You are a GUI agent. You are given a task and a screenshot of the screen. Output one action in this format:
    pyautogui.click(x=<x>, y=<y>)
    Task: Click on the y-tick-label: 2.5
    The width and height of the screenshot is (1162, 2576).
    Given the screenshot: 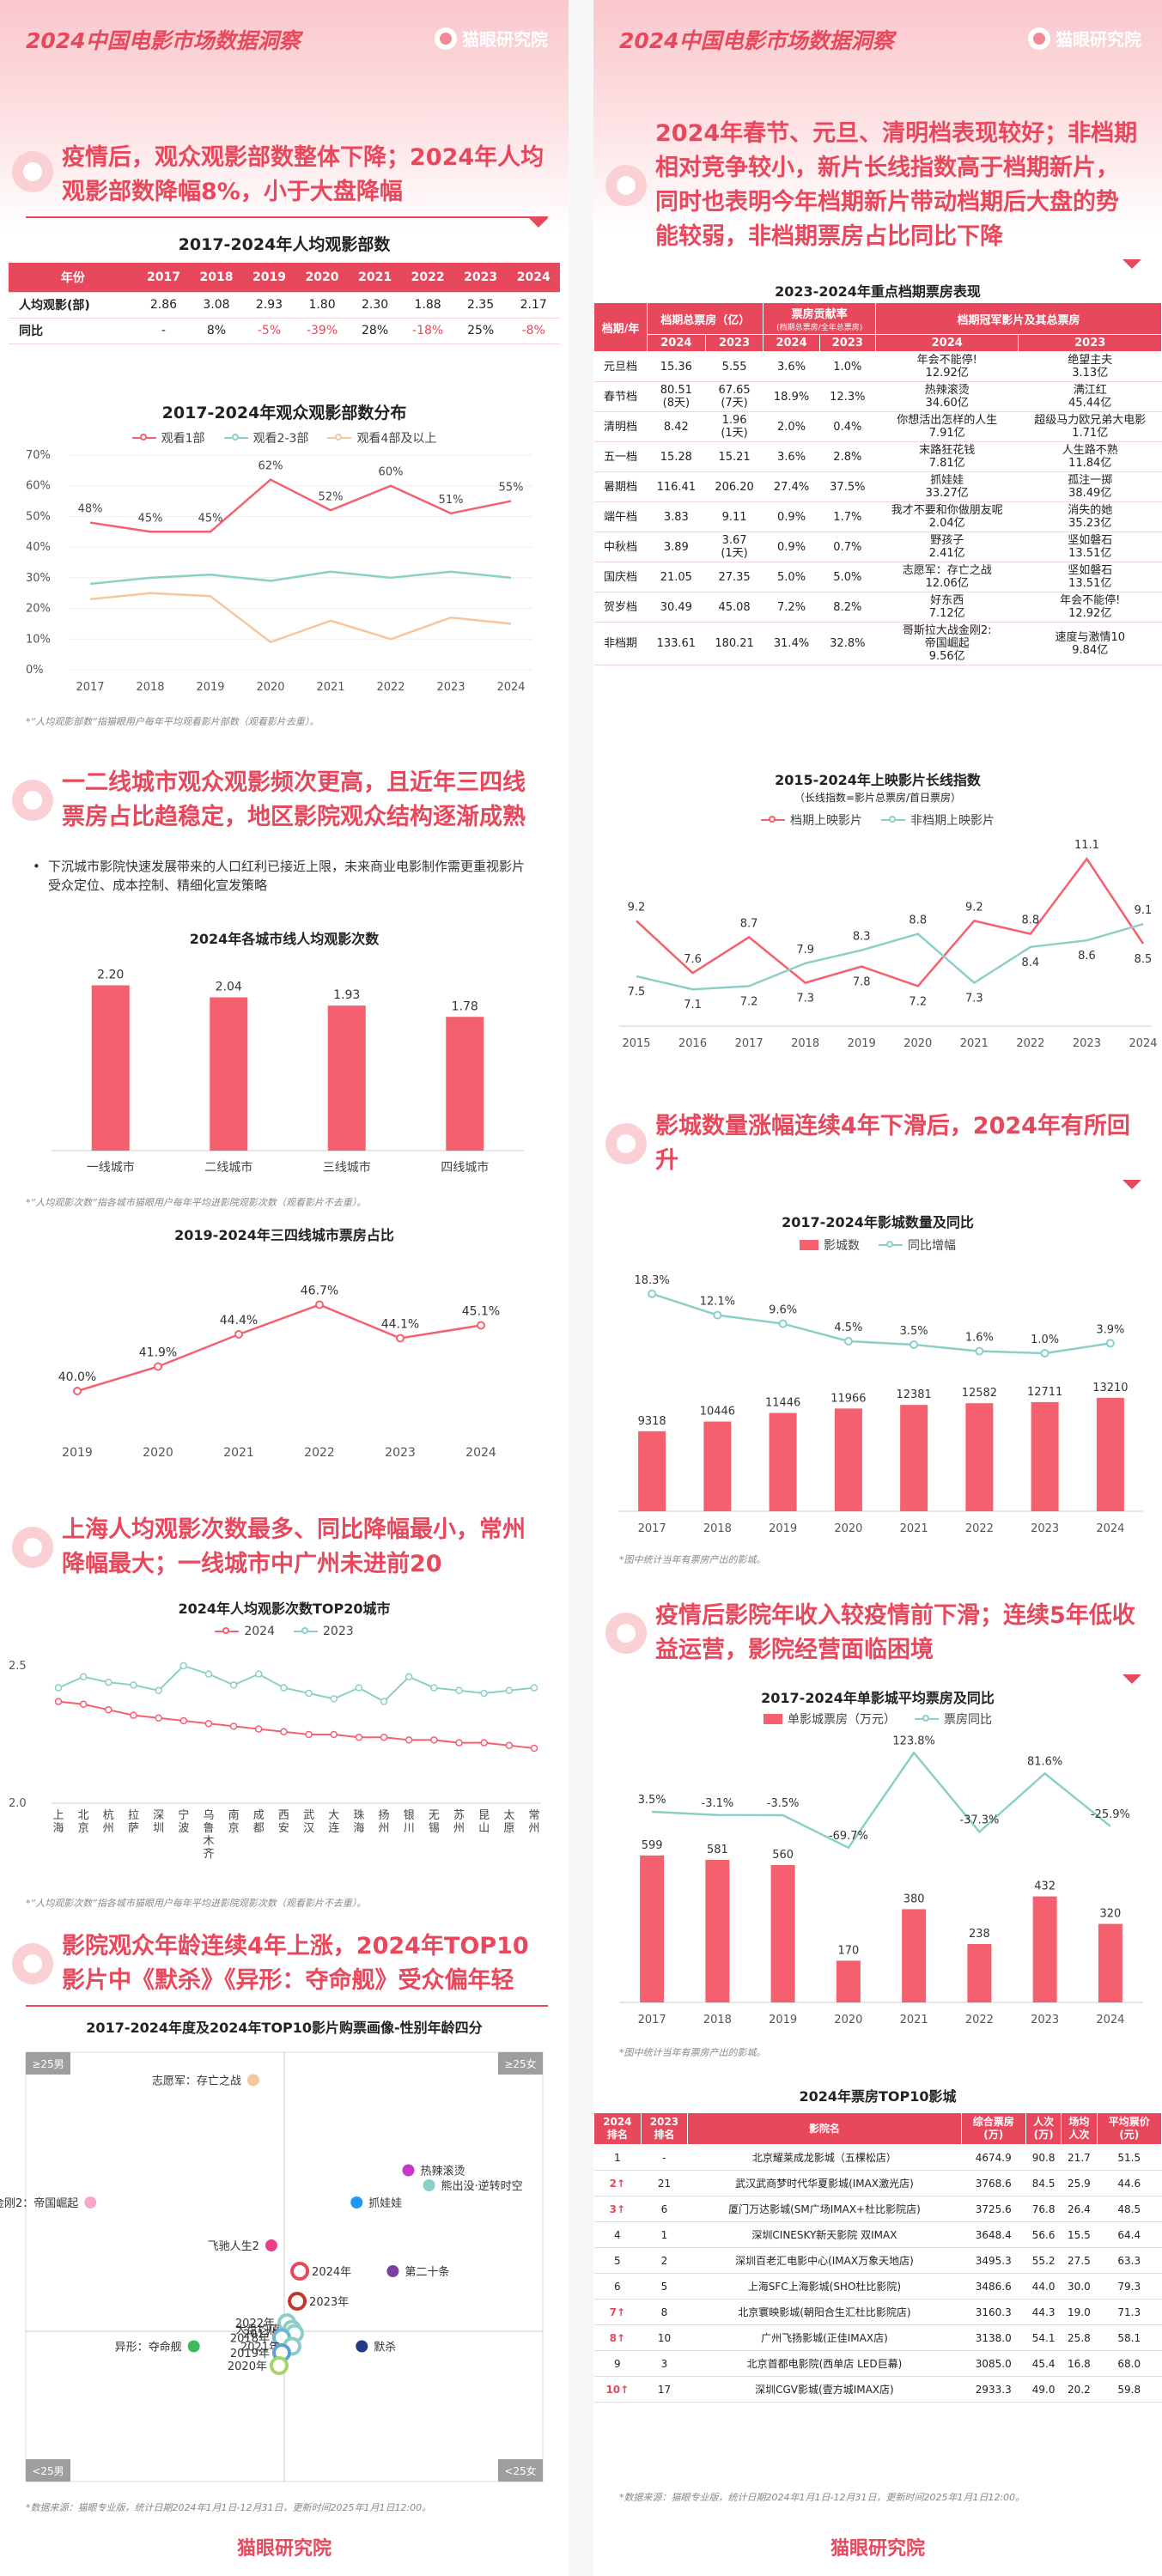 What is the action you would take?
    pyautogui.click(x=18, y=1667)
    